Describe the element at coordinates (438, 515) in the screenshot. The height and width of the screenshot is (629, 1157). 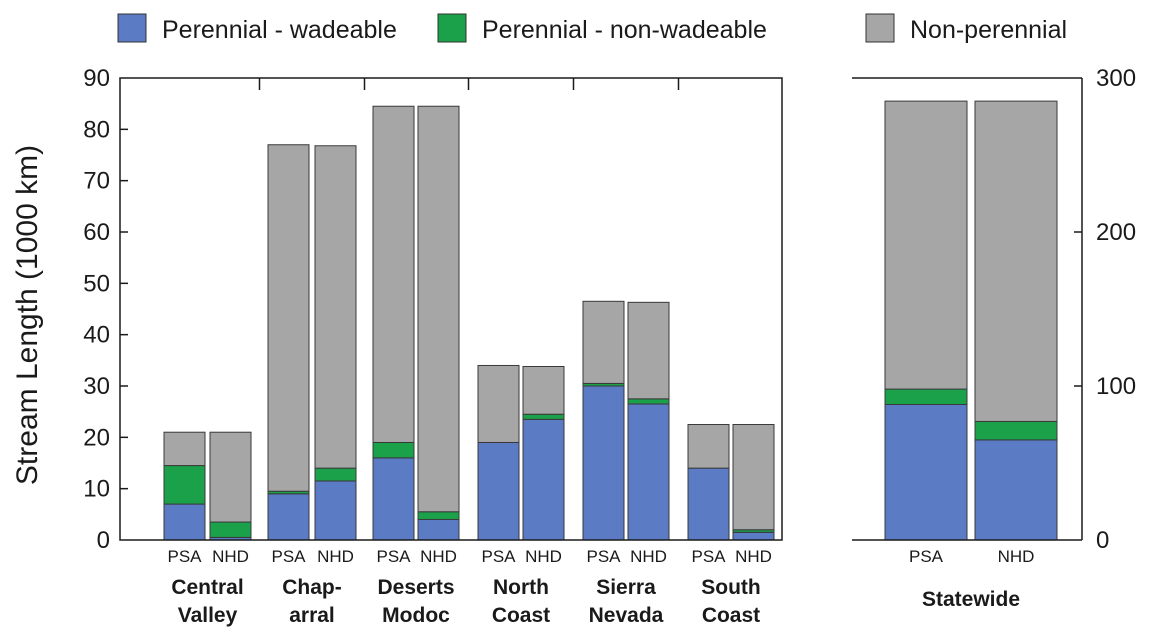
I see `bar-regions-2-nhd-perennial-non-wadeable` at that location.